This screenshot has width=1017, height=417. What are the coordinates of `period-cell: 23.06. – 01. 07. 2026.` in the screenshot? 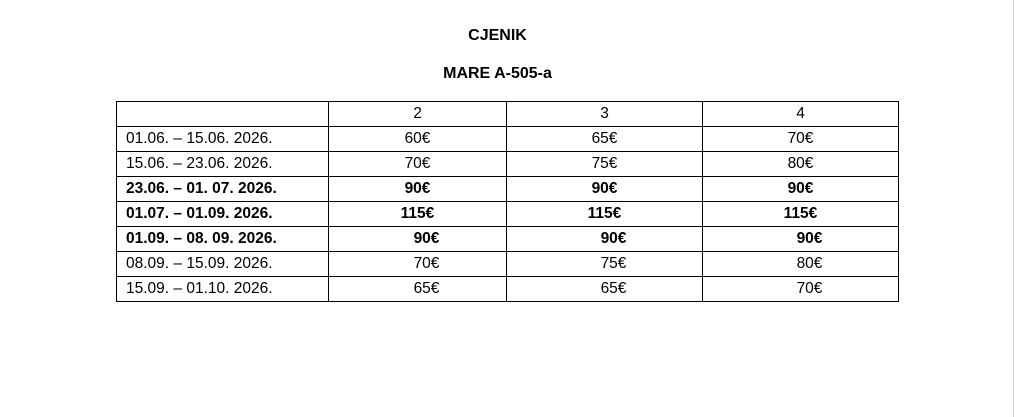 It's located at (222, 189).